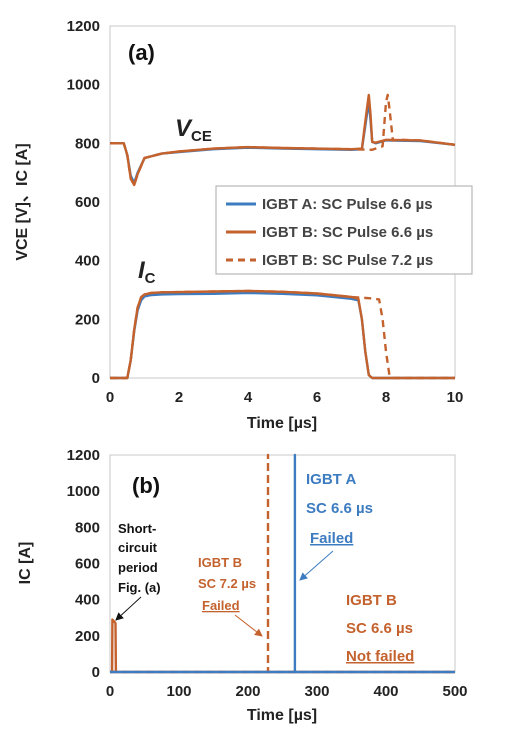 The width and height of the screenshot is (510, 746). I want to click on series-line-ic-igbt-b-sc-pulse-7-2-s, so click(282, 334).